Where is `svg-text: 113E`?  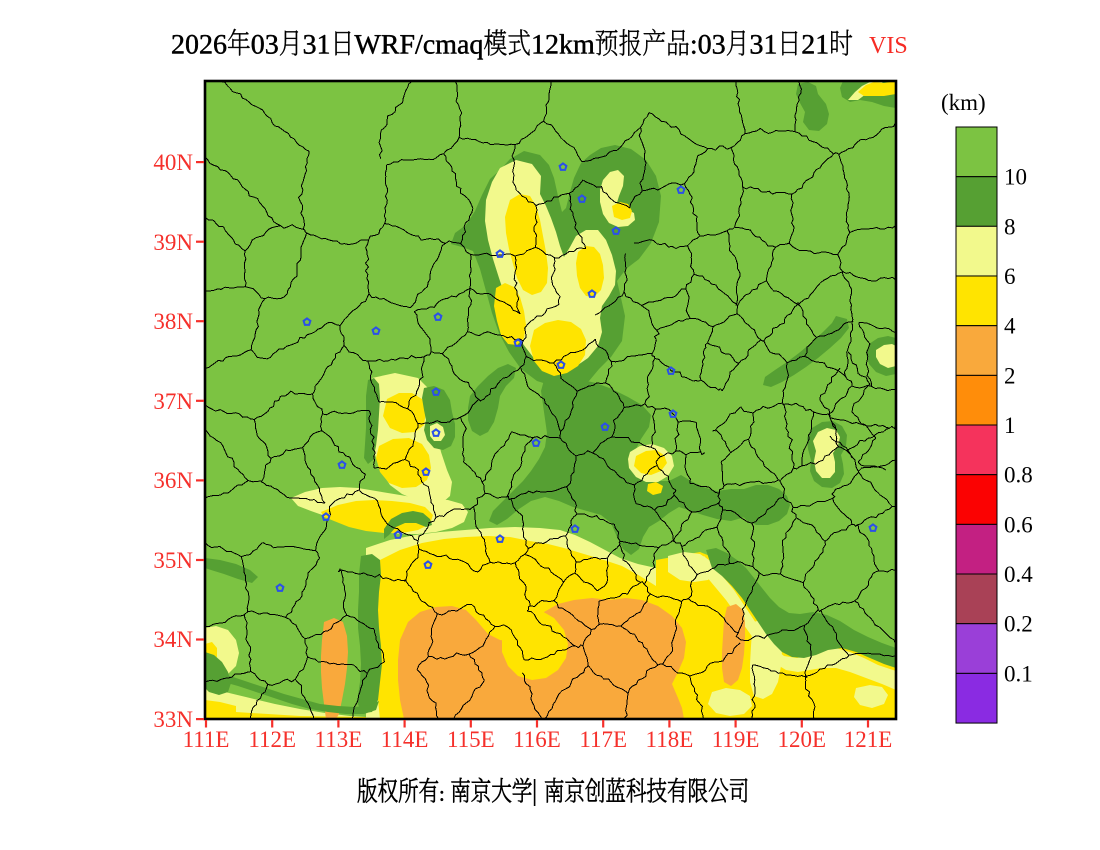 svg-text: 113E is located at coordinates (339, 739).